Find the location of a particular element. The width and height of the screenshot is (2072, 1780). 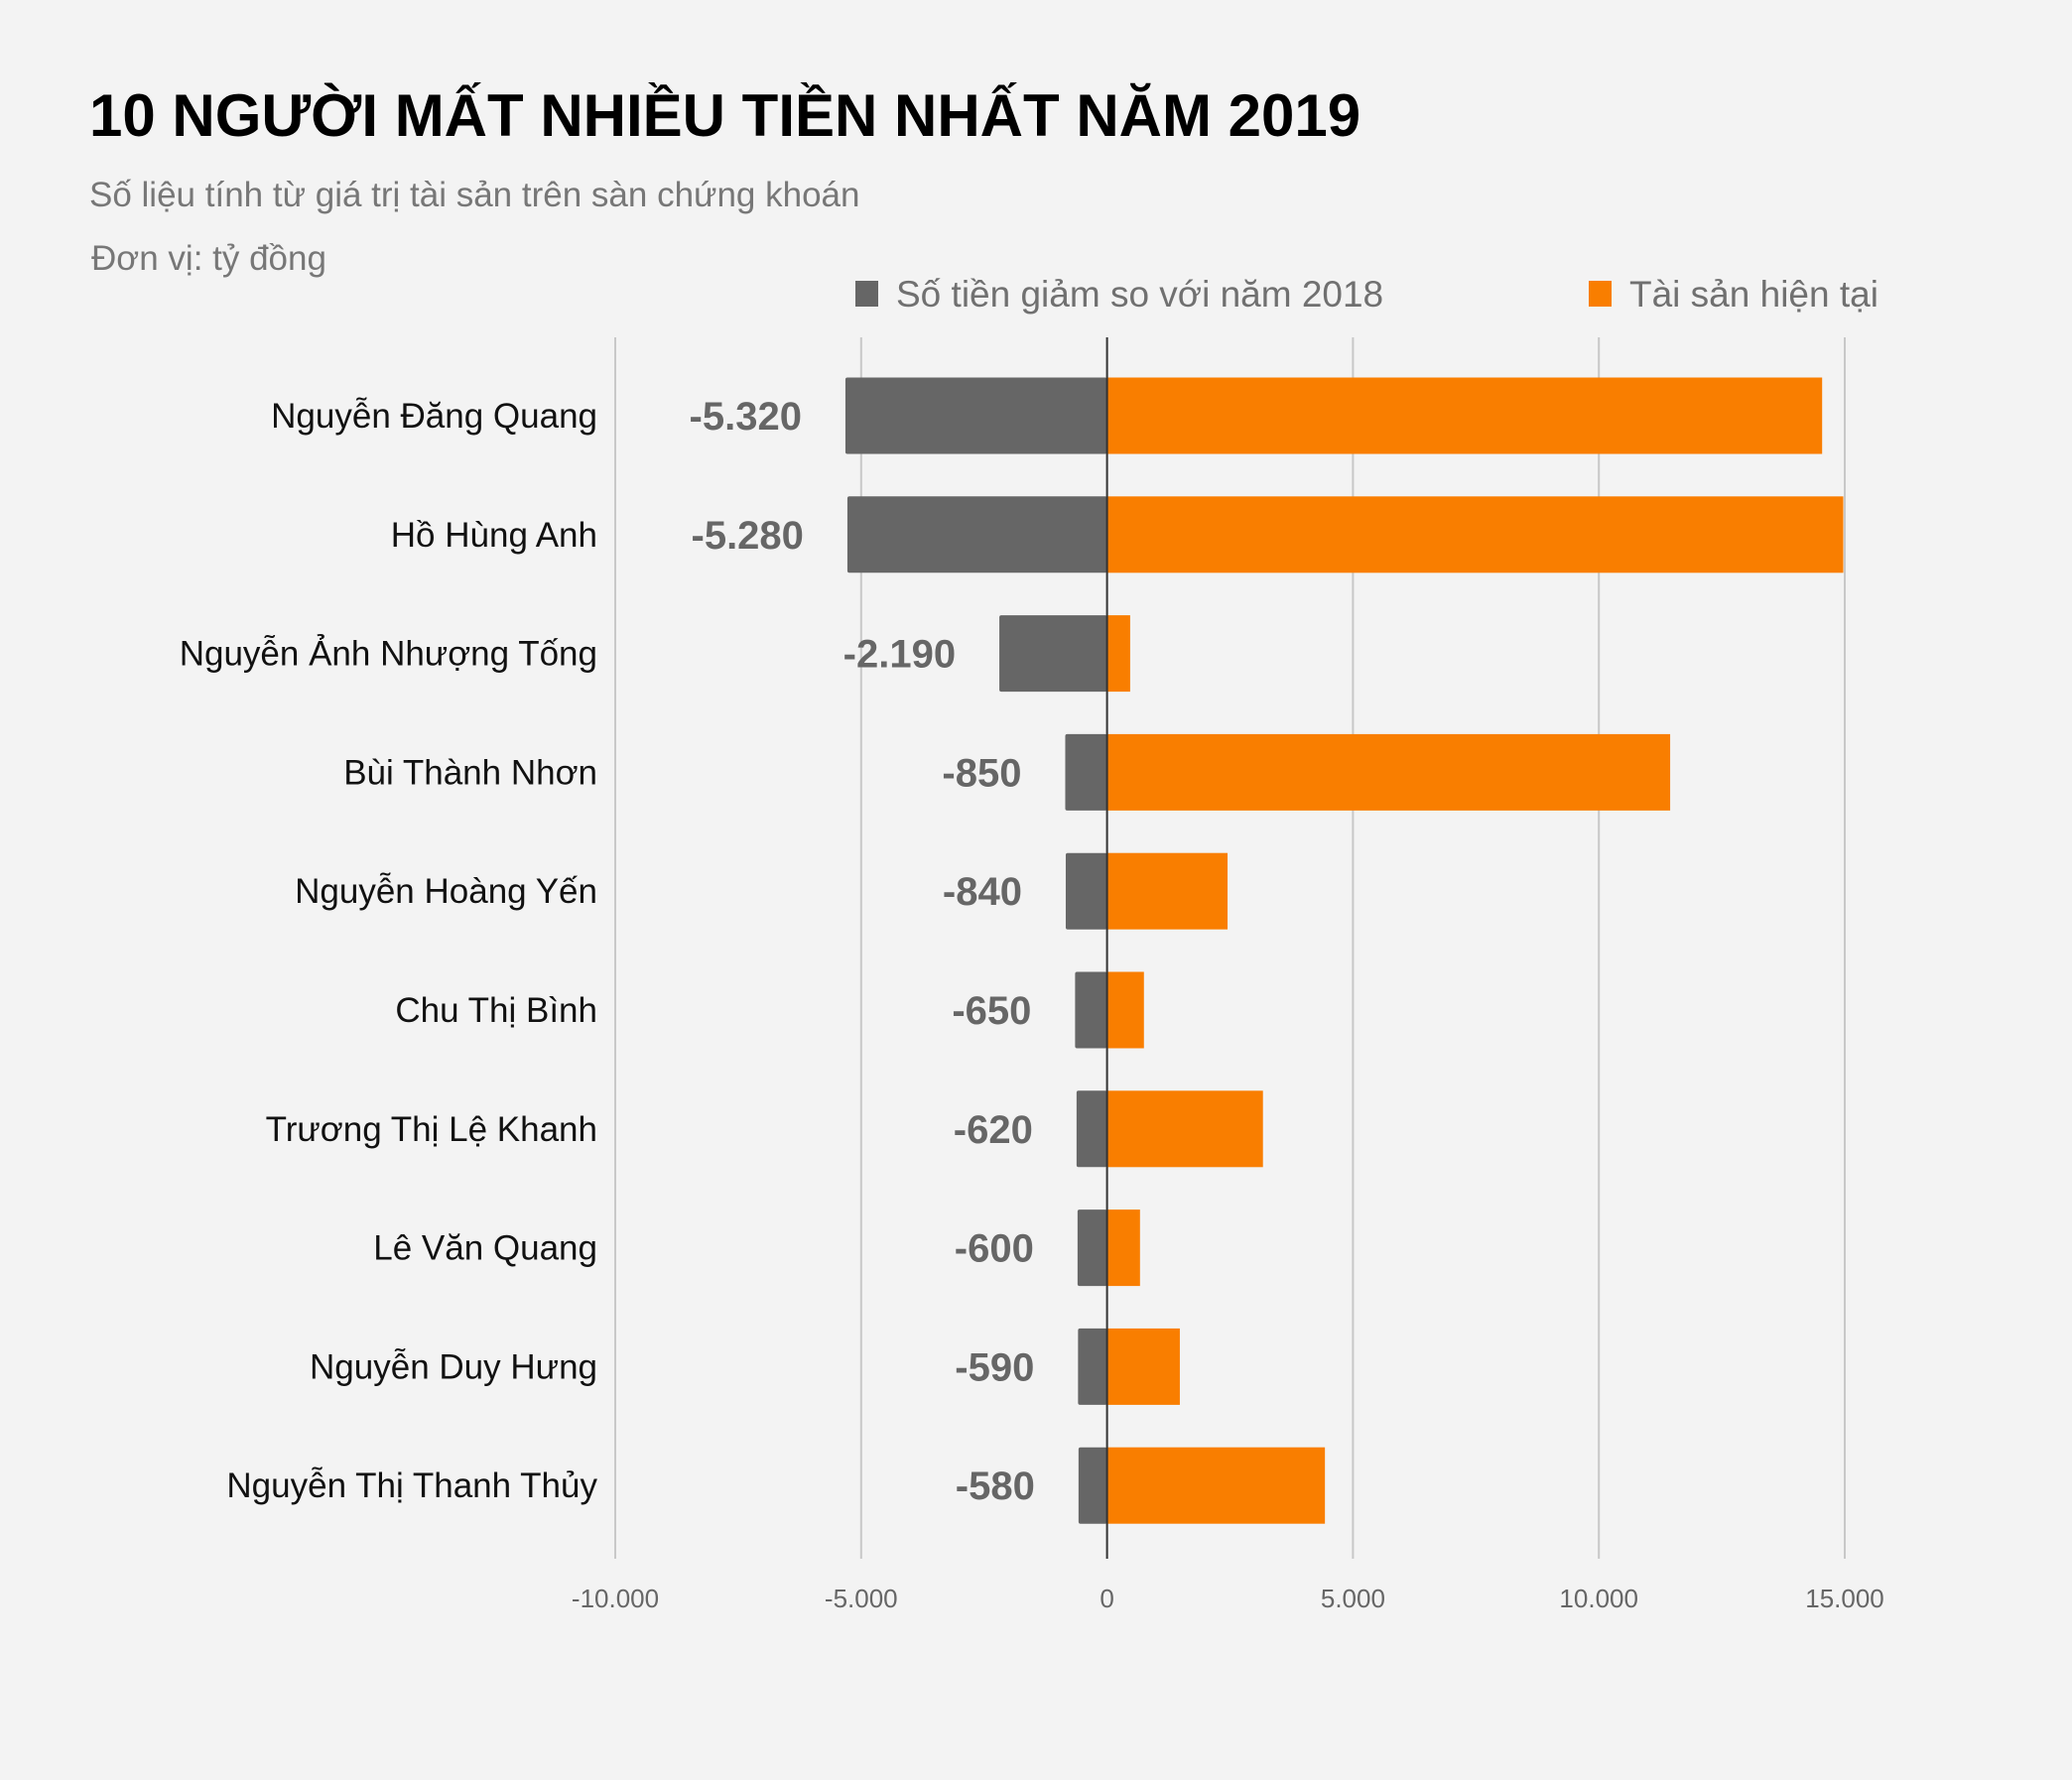

data-label: -580 is located at coordinates (995, 1486).